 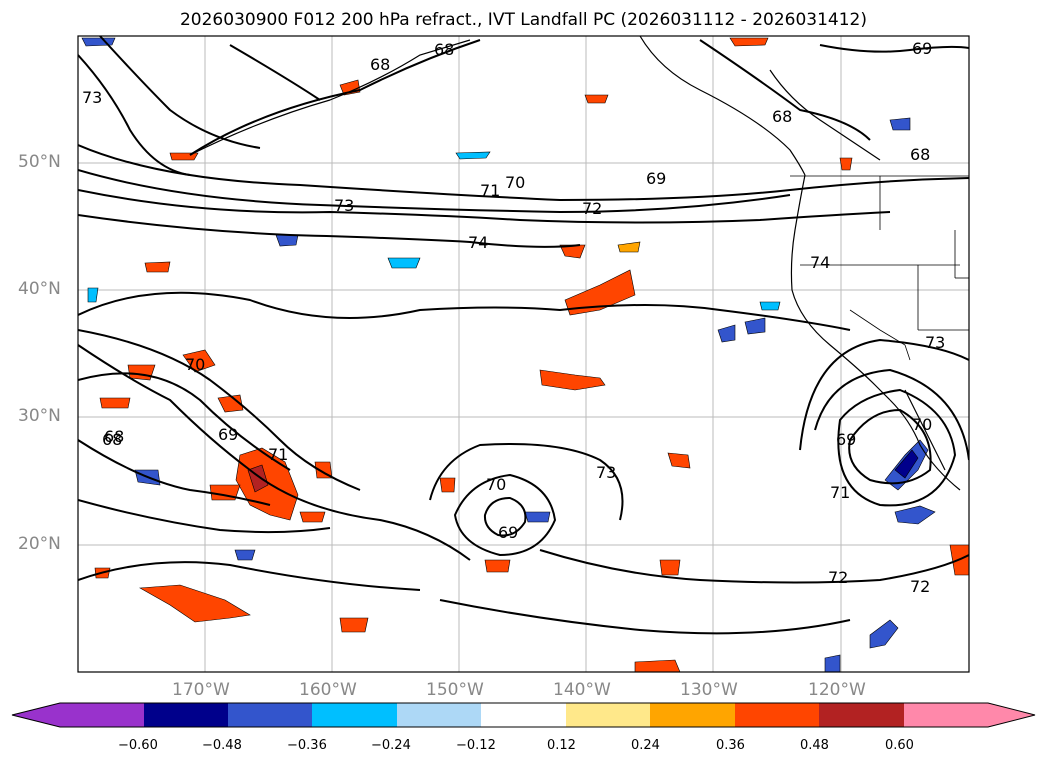 I want to click on lat-label: 50°N, so click(x=39, y=162).